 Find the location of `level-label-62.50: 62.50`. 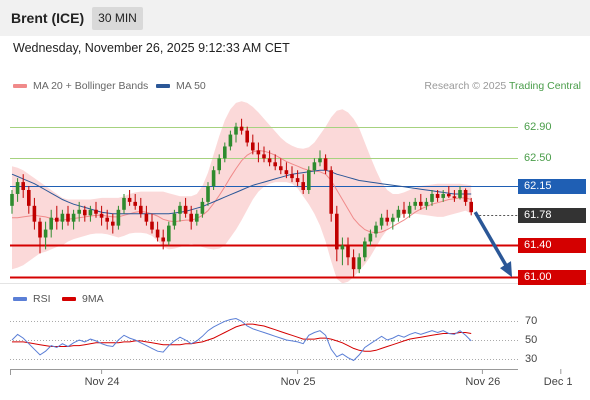

level-label-62.50: 62.50 is located at coordinates (538, 158).